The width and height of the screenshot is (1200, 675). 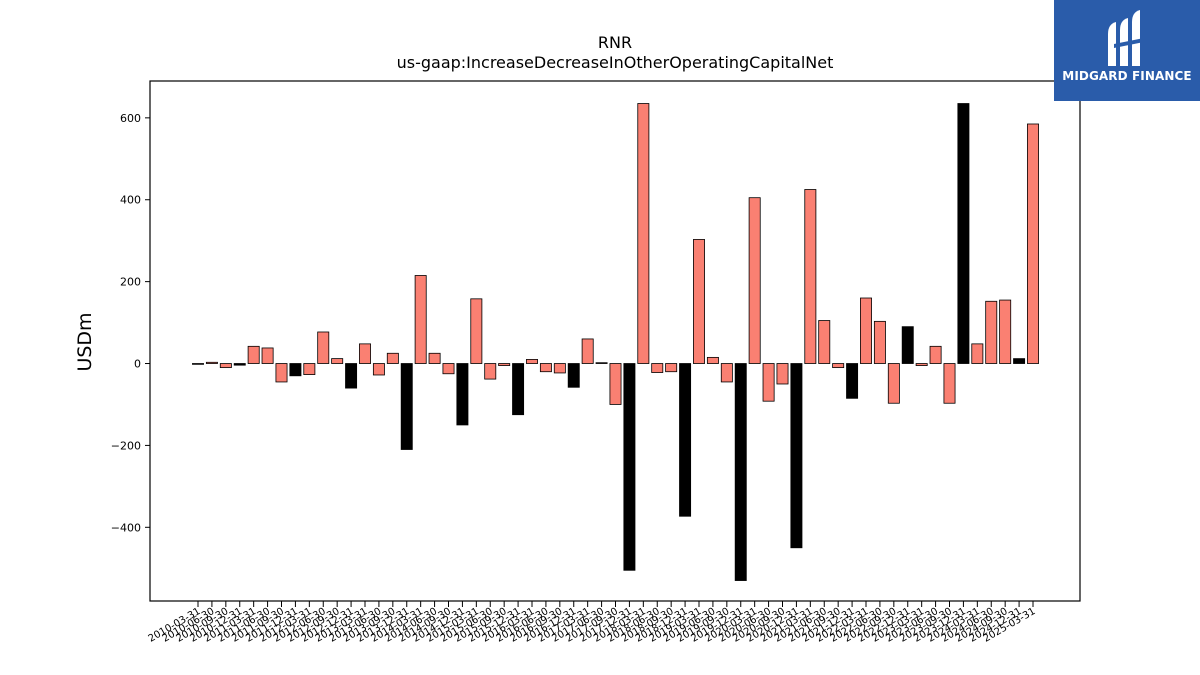 I want to click on brand-logo: MIDGARD FINANCE, so click(x=1127, y=50).